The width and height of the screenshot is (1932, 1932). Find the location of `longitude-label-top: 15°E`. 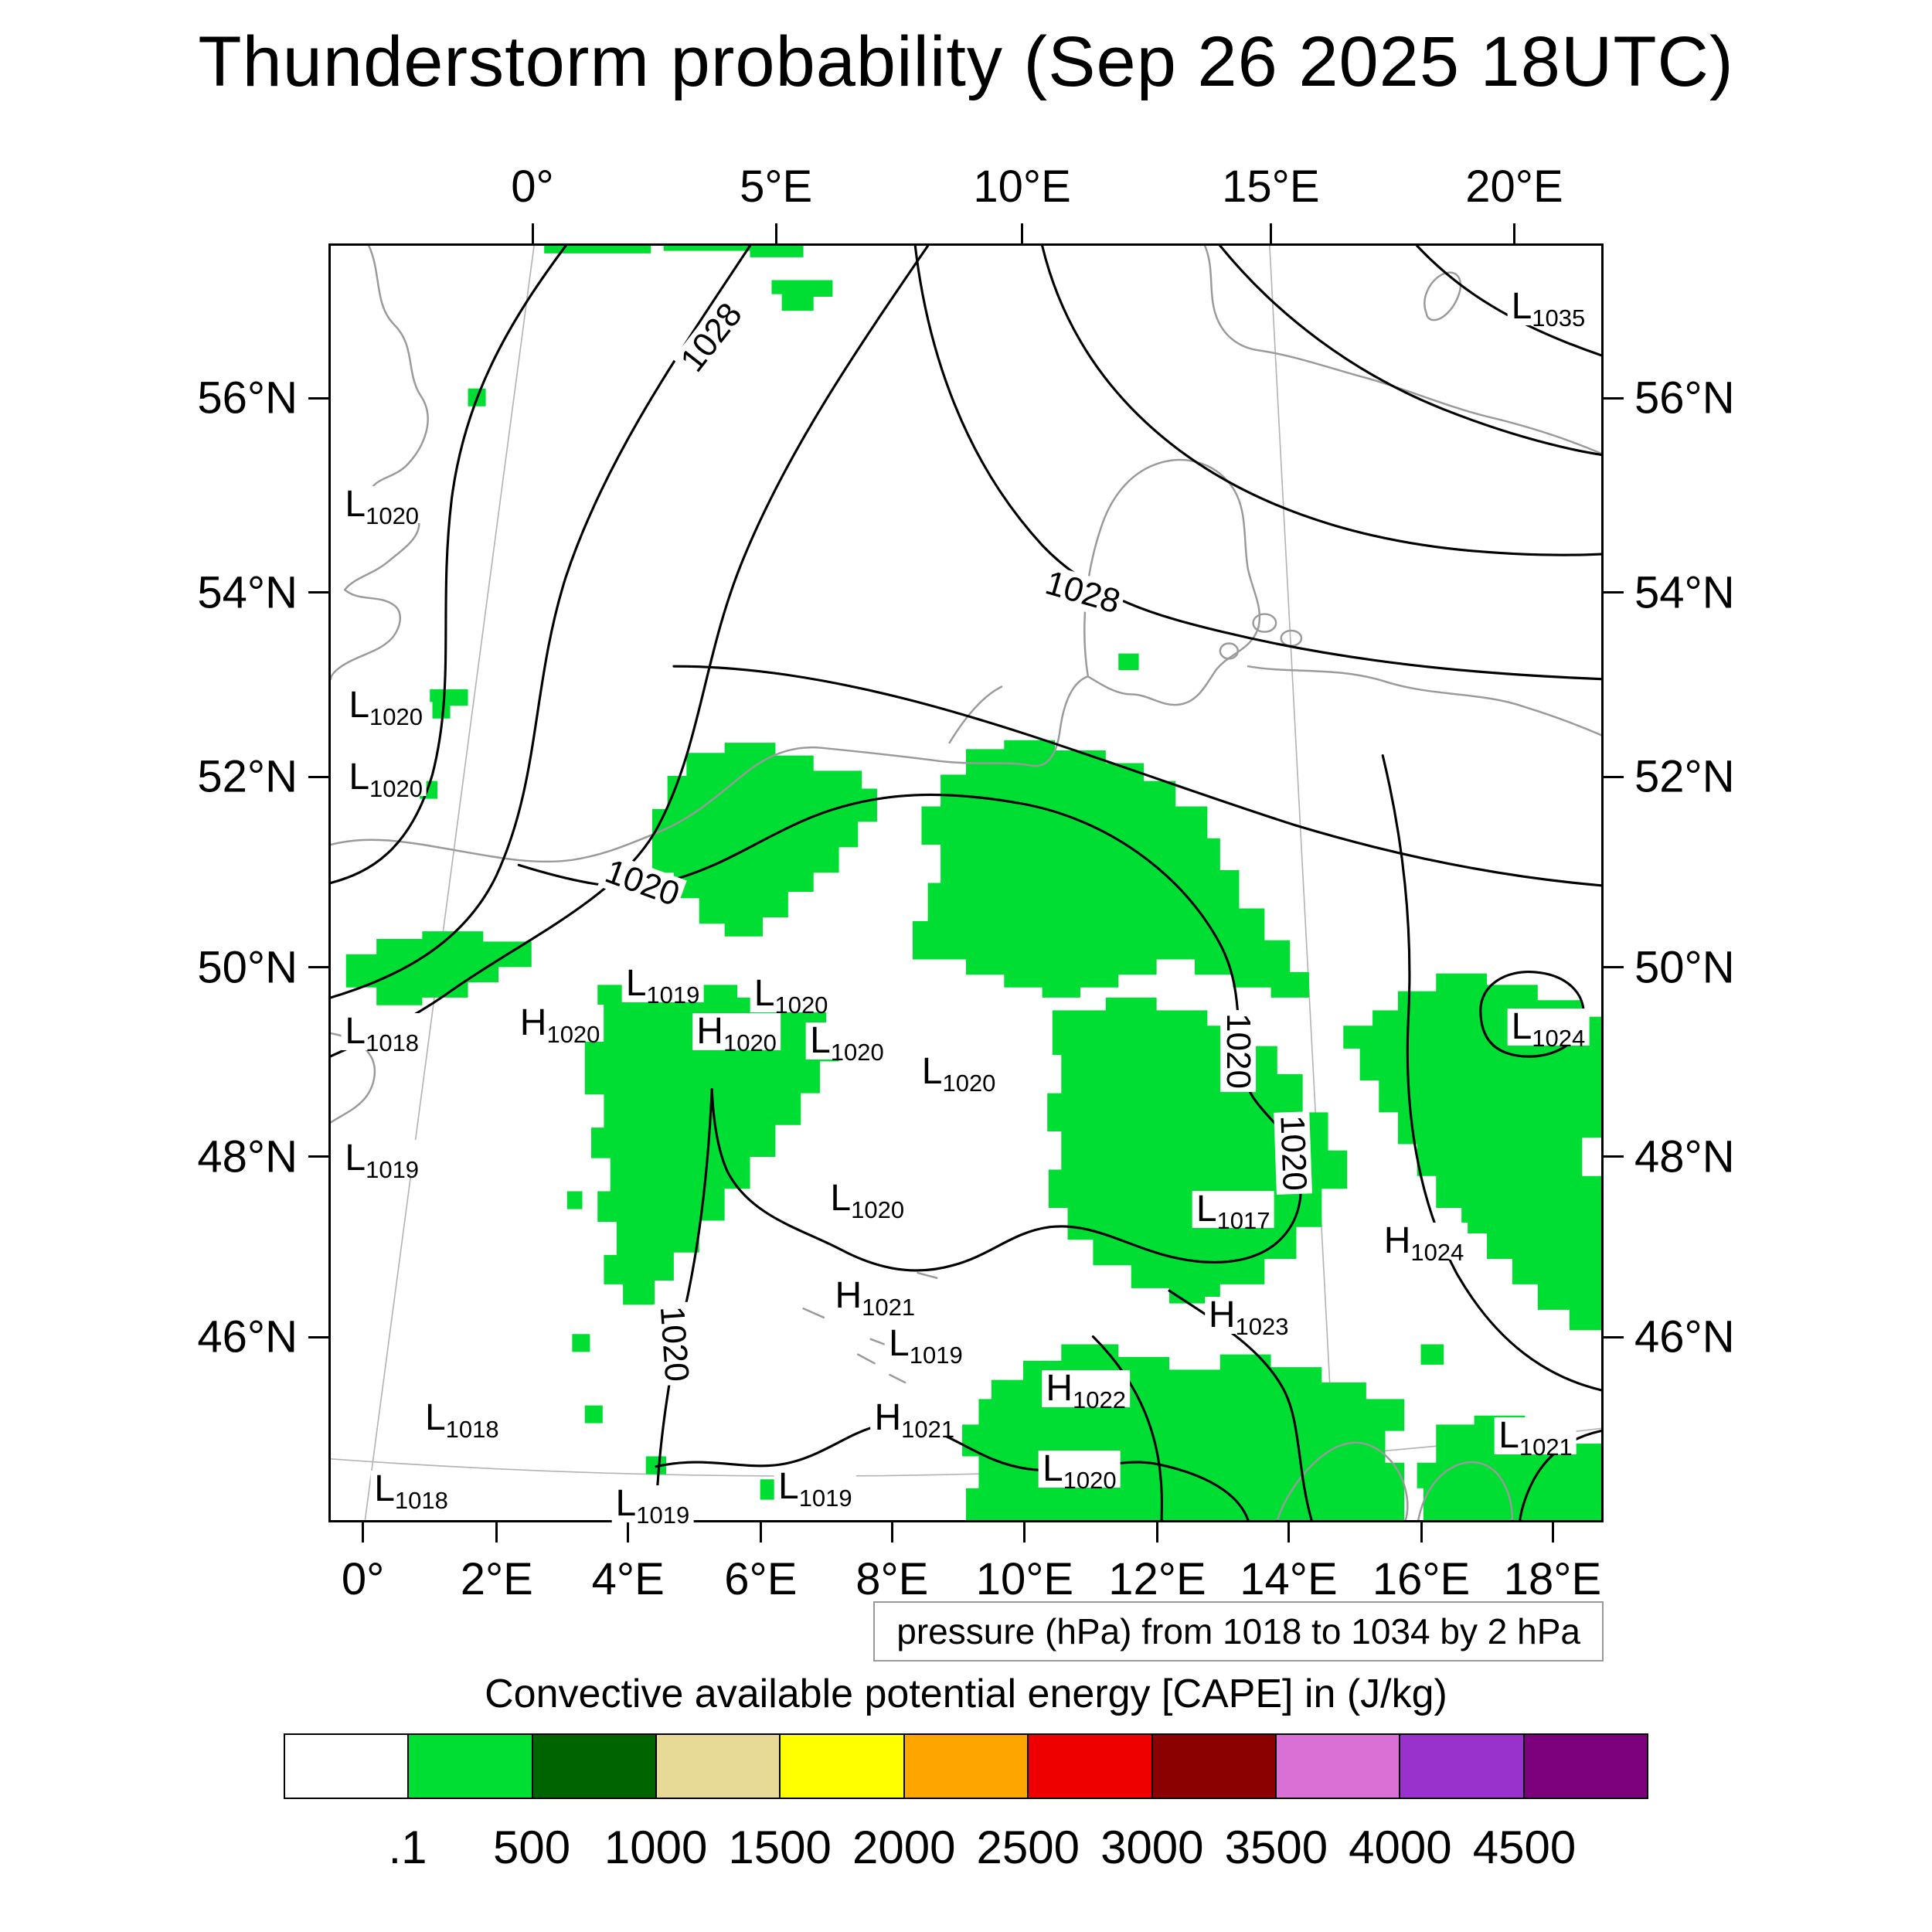

longitude-label-top: 15°E is located at coordinates (1271, 187).